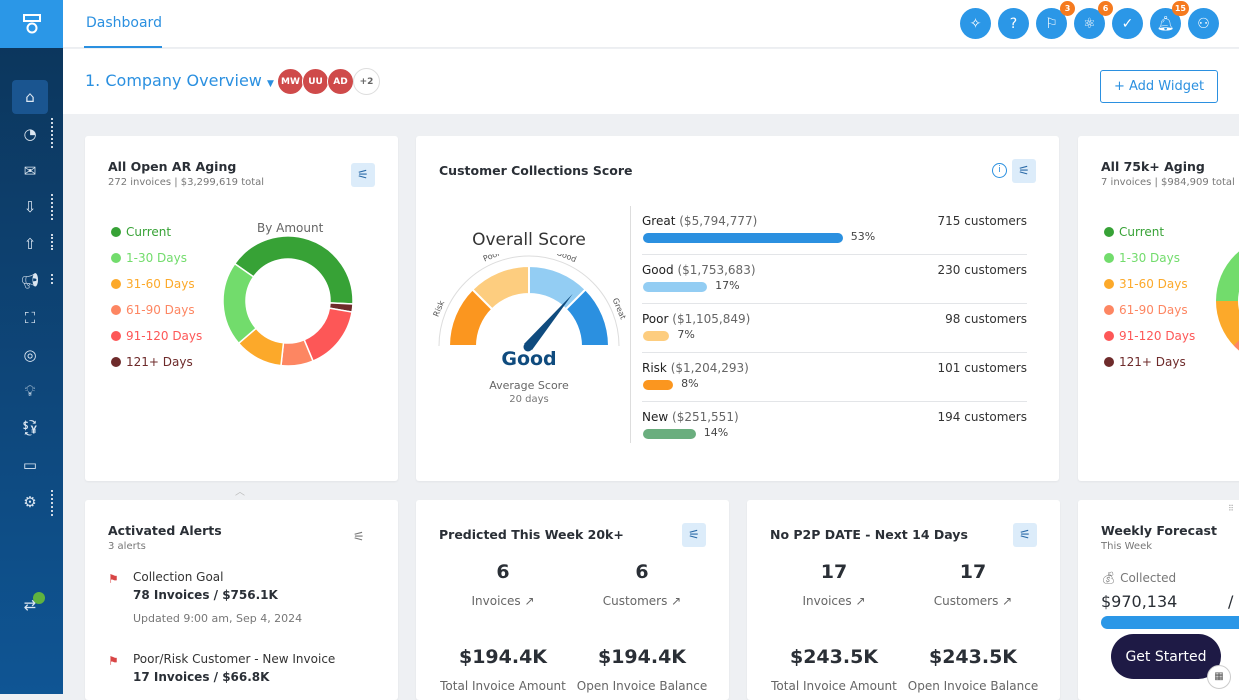 The height and width of the screenshot is (700, 1239). Describe the element at coordinates (30, 97) in the screenshot. I see `home-icon: ⌂` at that location.